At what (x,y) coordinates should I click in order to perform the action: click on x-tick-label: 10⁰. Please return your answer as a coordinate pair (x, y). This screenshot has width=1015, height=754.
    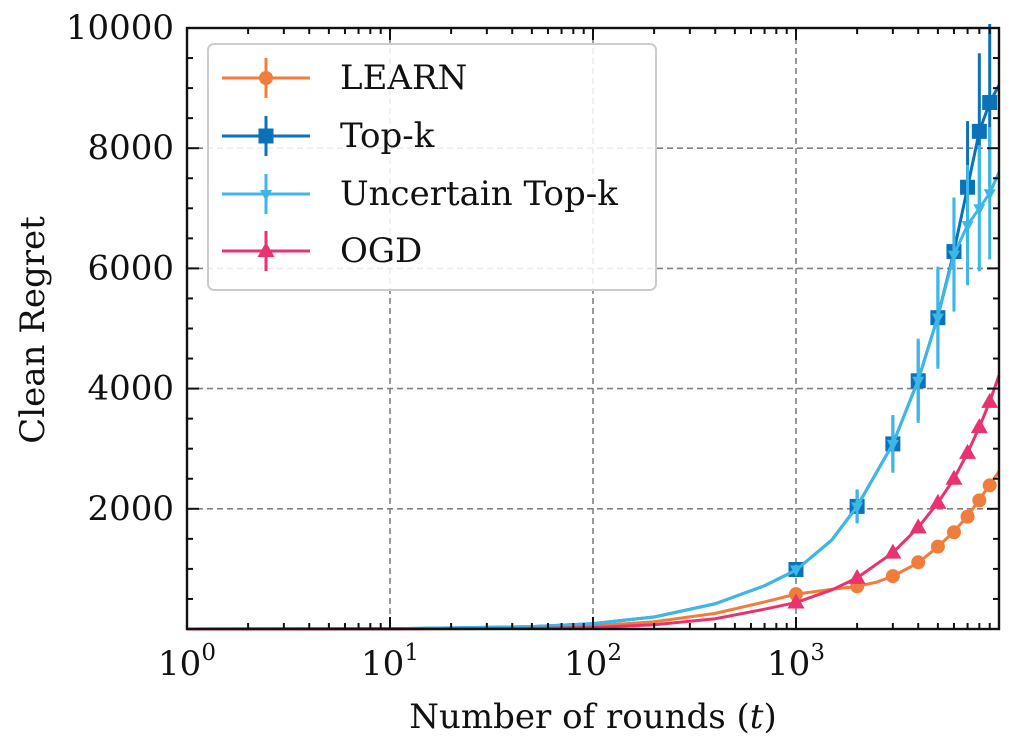
    Looking at the image, I should click on (187, 662).